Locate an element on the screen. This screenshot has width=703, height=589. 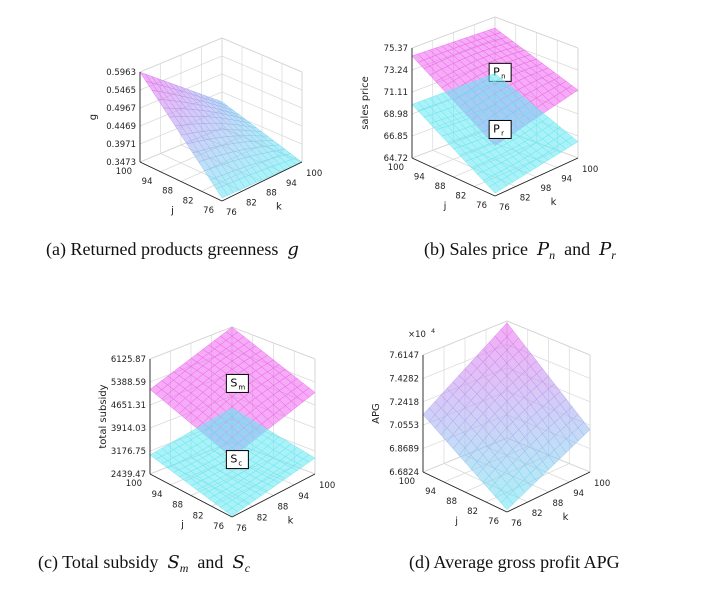
panel-c-jtick: 88 is located at coordinates (177, 506).